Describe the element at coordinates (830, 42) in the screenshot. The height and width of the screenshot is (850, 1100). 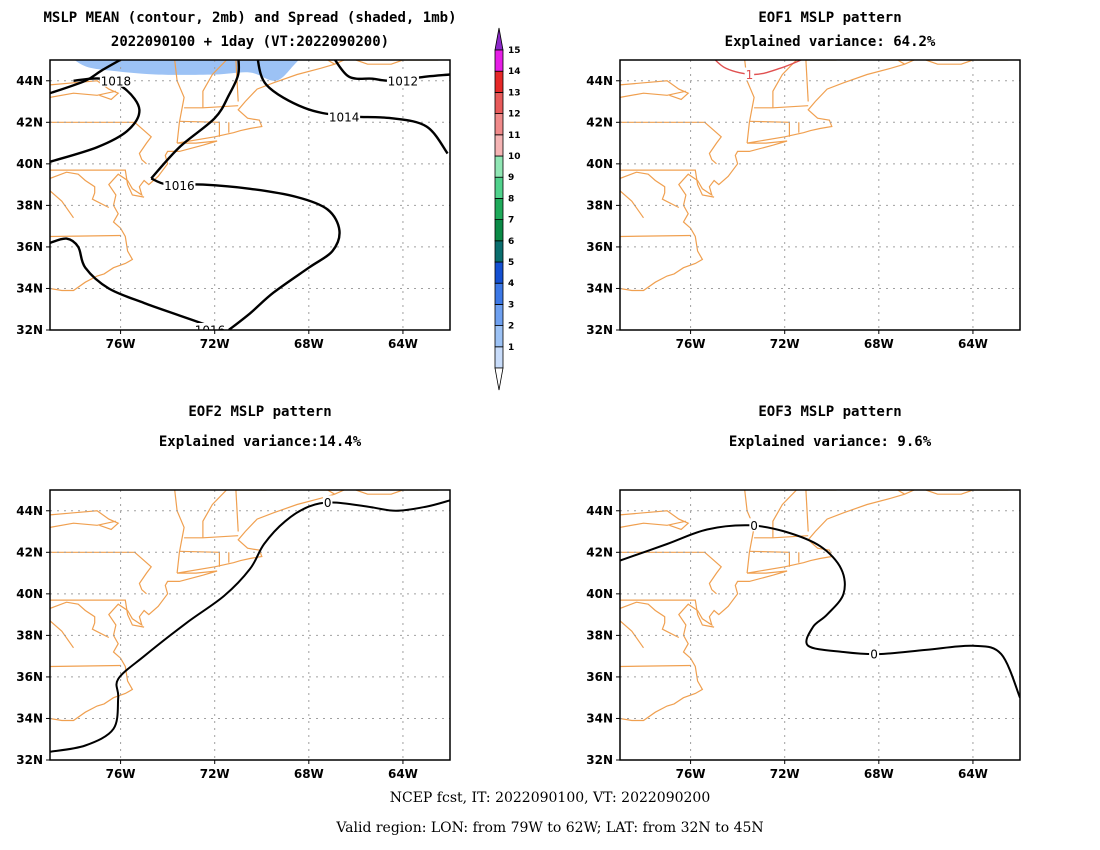
I see `eof1-panel-subtitle: Explained variance: 64.2%` at that location.